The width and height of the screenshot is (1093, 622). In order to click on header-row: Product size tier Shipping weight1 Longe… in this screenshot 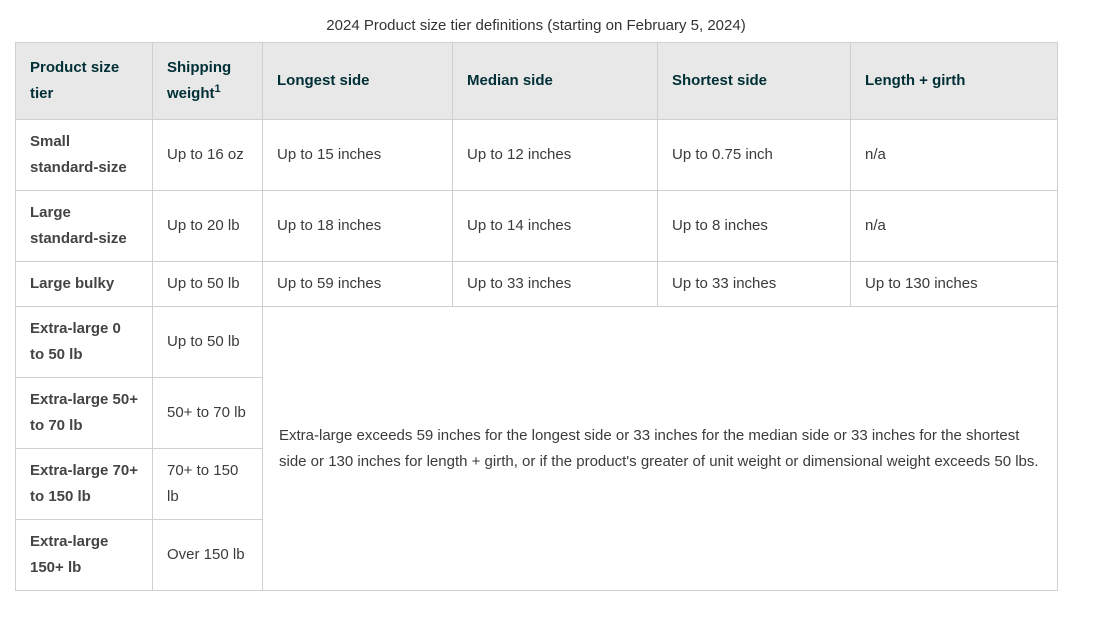, I will do `click(536, 81)`.